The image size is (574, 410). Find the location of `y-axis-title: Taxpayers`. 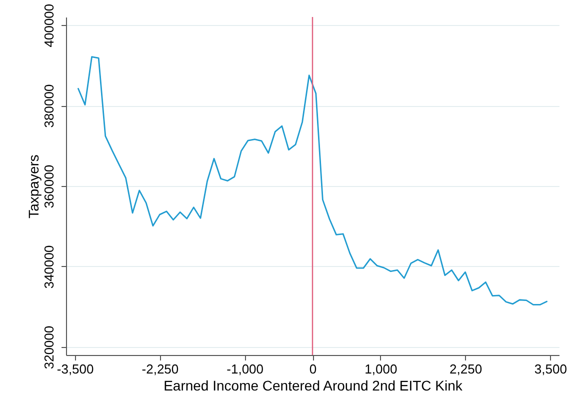

y-axis-title: Taxpayers is located at coordinates (34, 186).